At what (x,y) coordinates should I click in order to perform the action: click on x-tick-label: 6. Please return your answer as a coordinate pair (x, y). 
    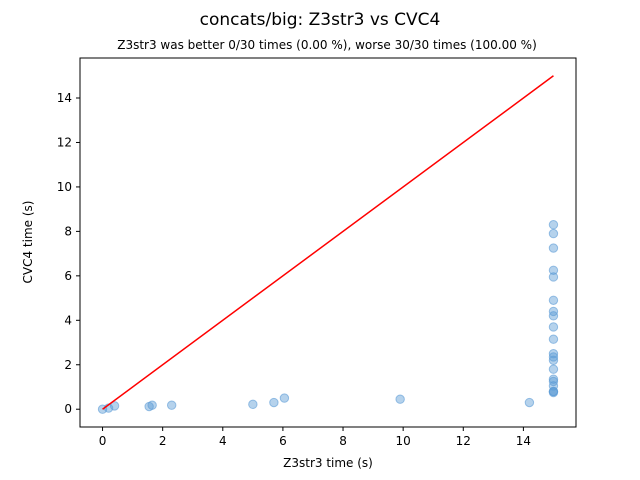
    Looking at the image, I should click on (283, 441).